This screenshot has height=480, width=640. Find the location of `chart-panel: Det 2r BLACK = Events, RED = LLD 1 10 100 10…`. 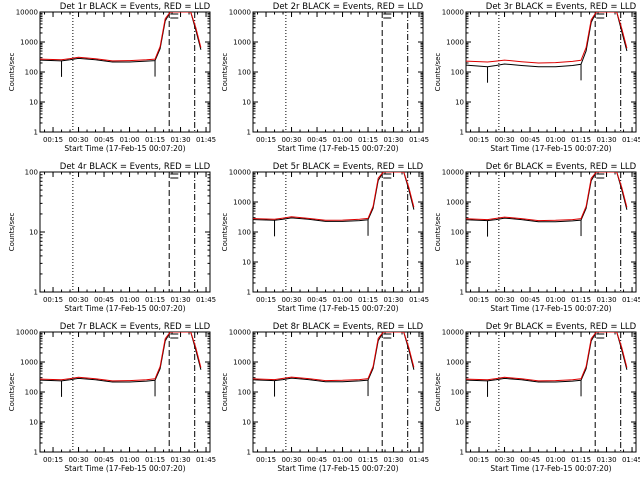

chart-panel: Det 2r BLACK = Events, RED = LLD 1 10 100 10… is located at coordinates (325, 77).